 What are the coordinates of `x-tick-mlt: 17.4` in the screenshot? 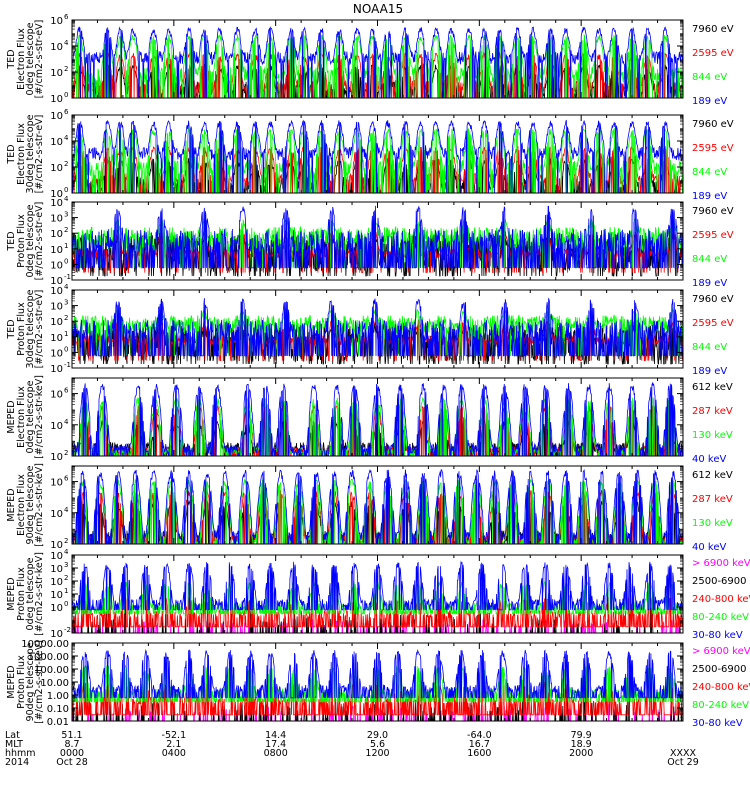 It's located at (275, 744).